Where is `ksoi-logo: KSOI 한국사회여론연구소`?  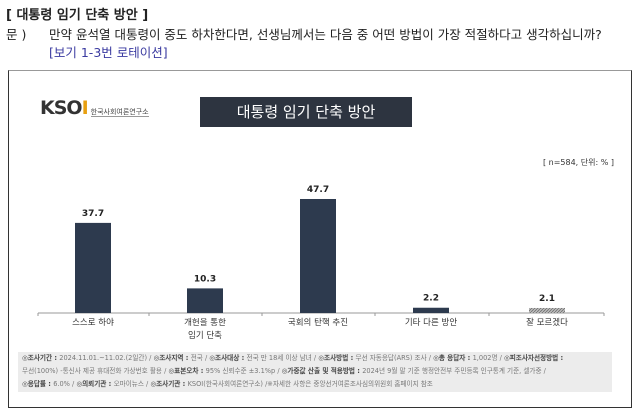
ksoi-logo: KSOI 한국사회여론연구소 is located at coordinates (94, 108).